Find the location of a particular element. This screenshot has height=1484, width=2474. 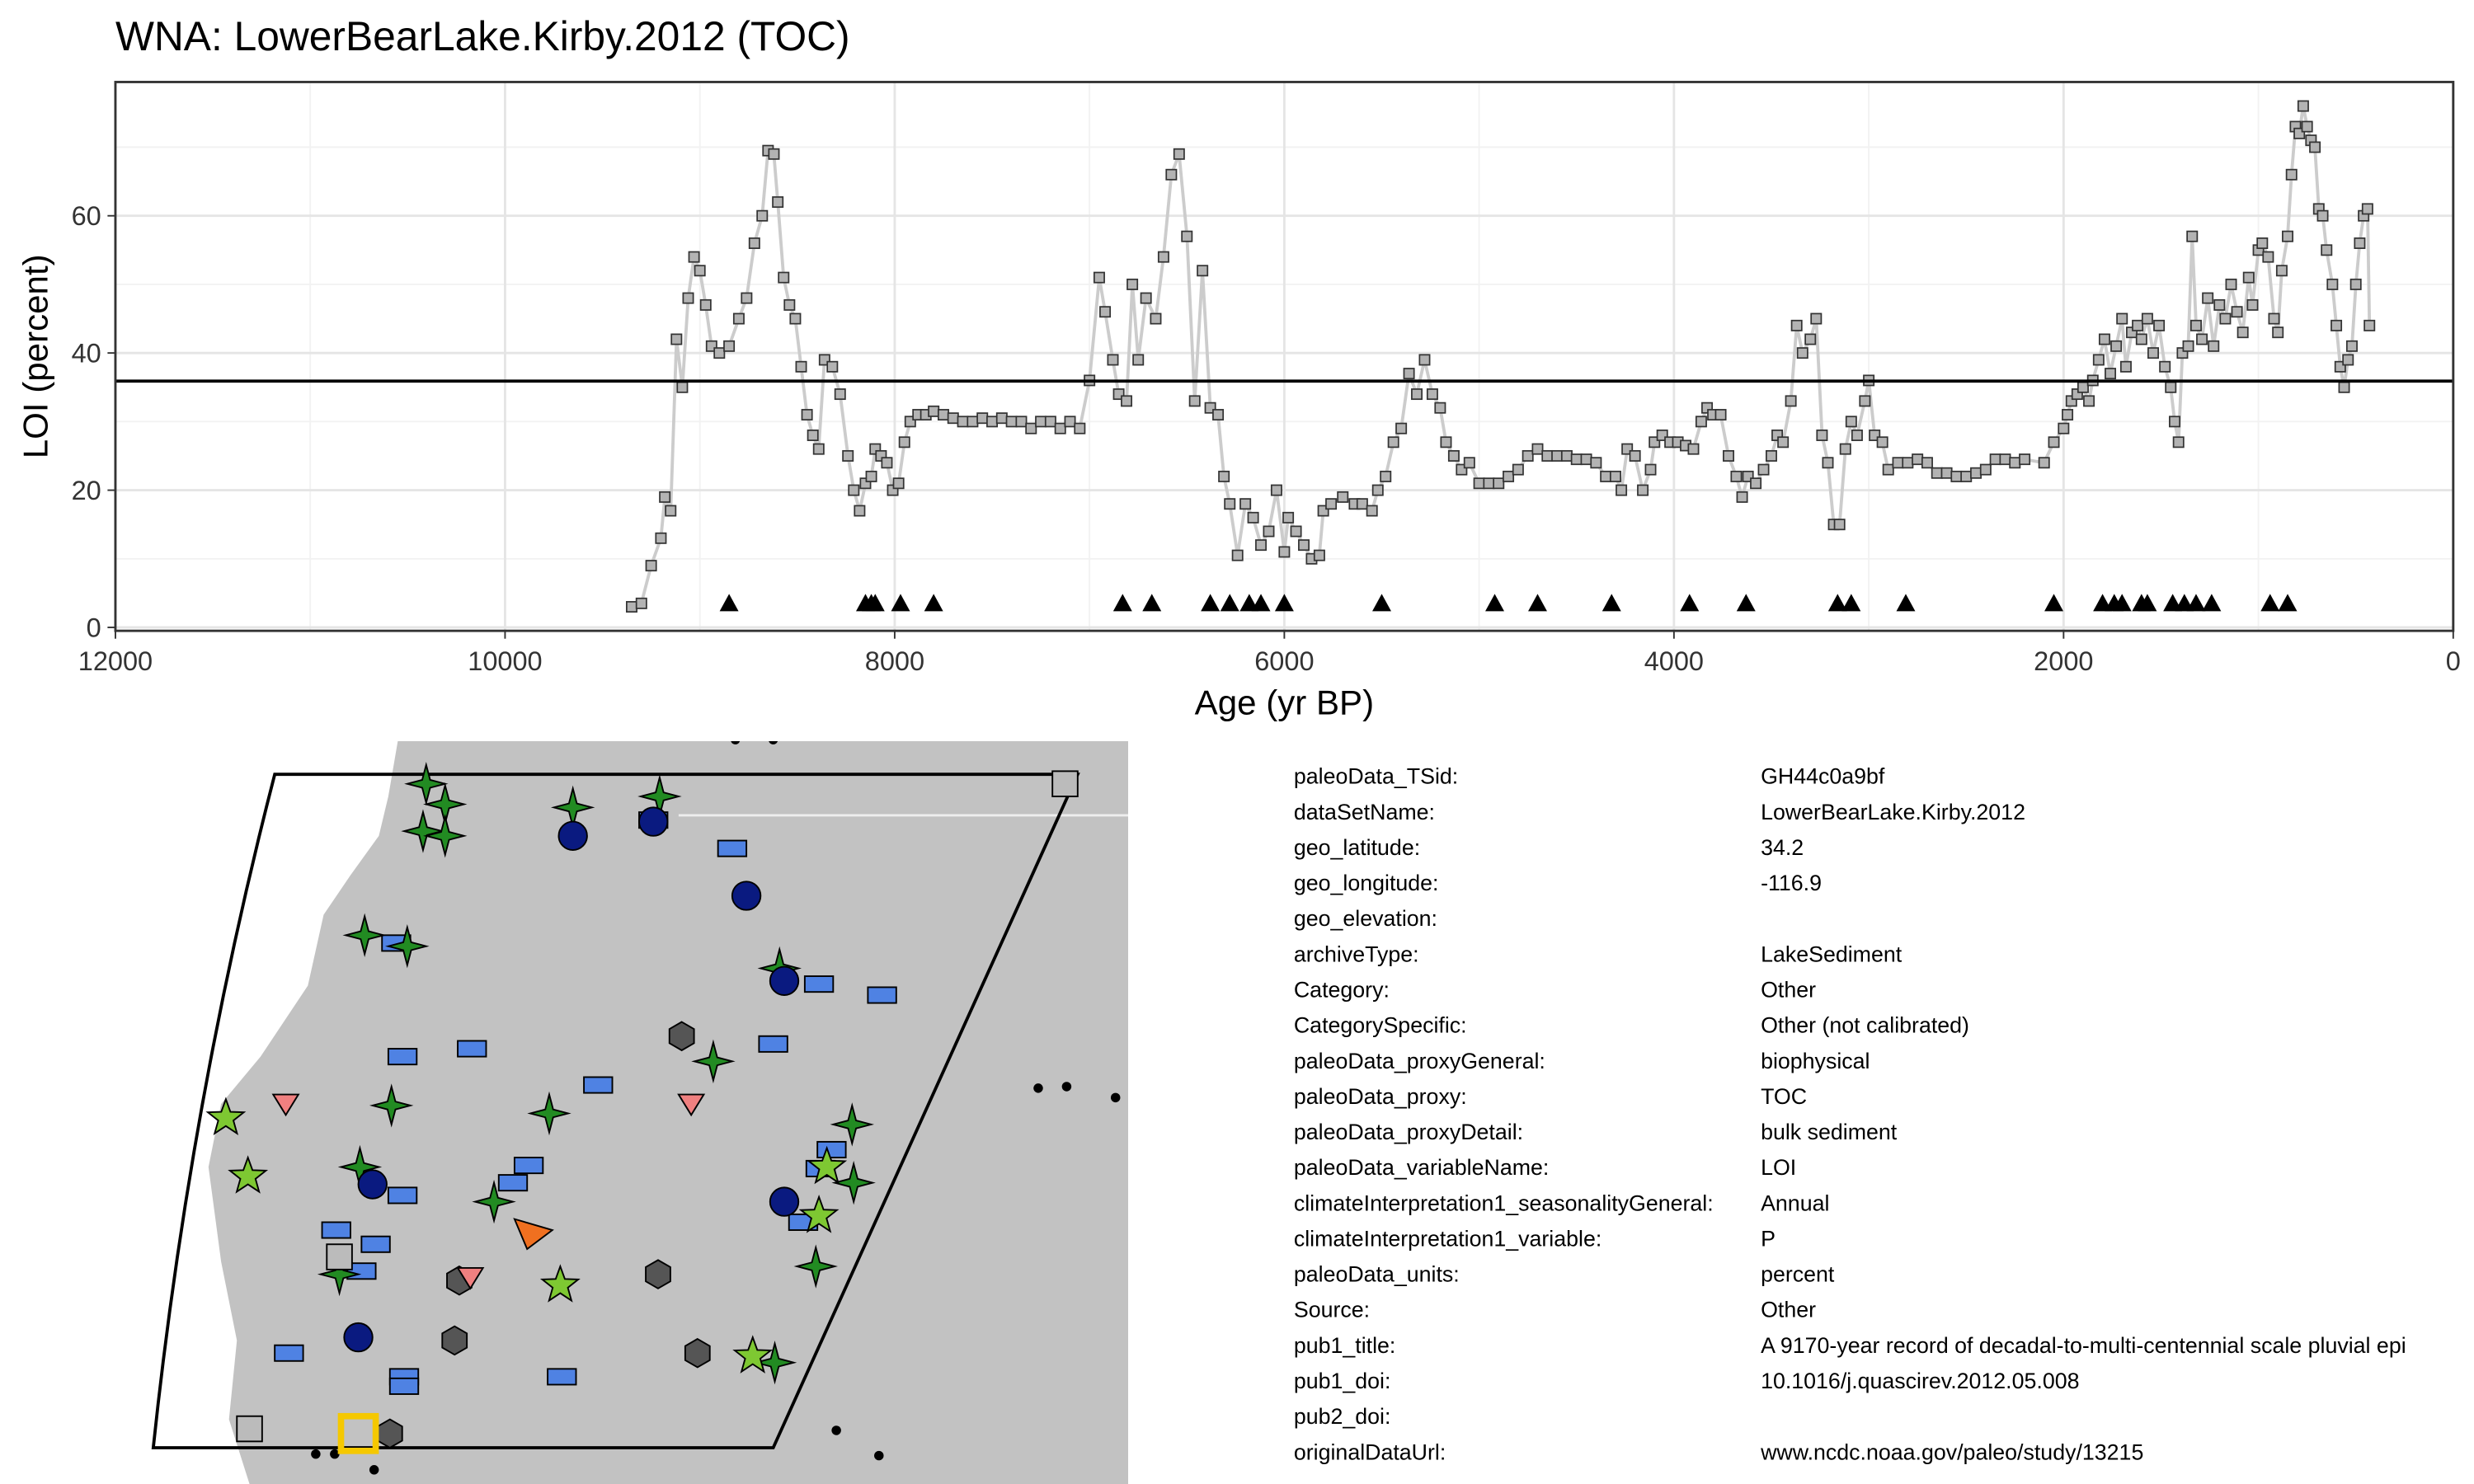

x-axis-label: Age (yr BP) is located at coordinates (1284, 702).